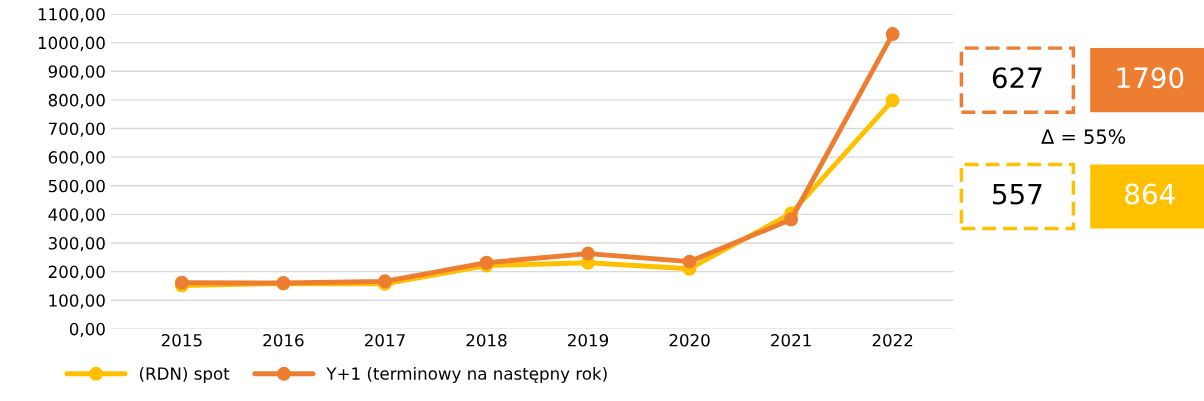  I want to click on y-tick-label: 600,00, so click(76, 158).